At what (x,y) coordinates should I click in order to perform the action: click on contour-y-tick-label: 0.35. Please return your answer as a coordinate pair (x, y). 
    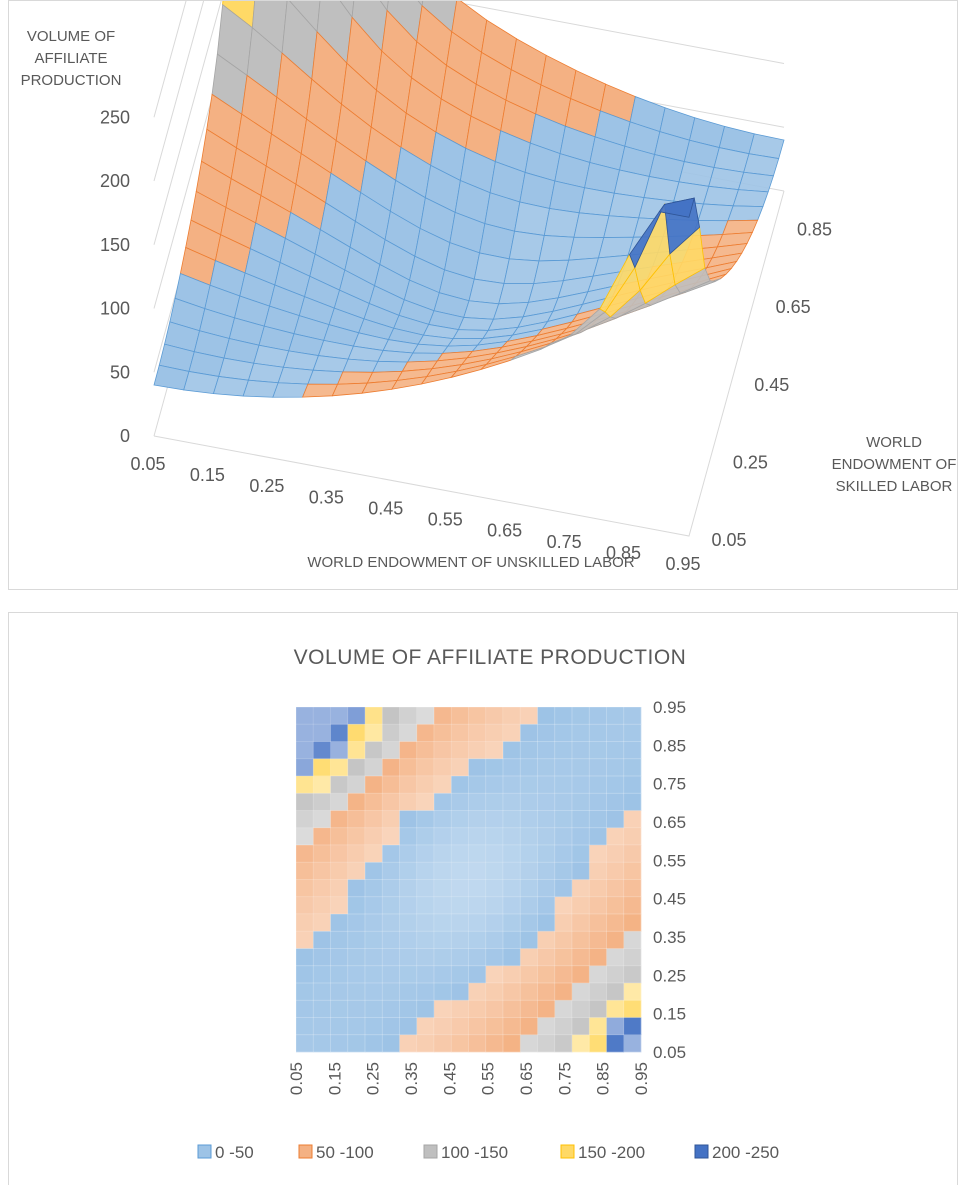
    Looking at the image, I should click on (669, 937).